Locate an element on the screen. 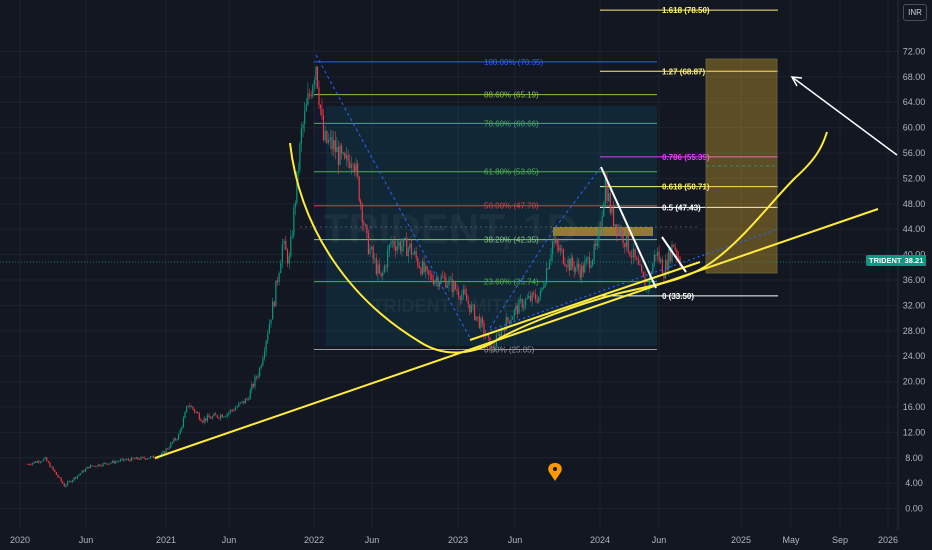 The width and height of the screenshot is (932, 550). flag-line is located at coordinates (674, 254).